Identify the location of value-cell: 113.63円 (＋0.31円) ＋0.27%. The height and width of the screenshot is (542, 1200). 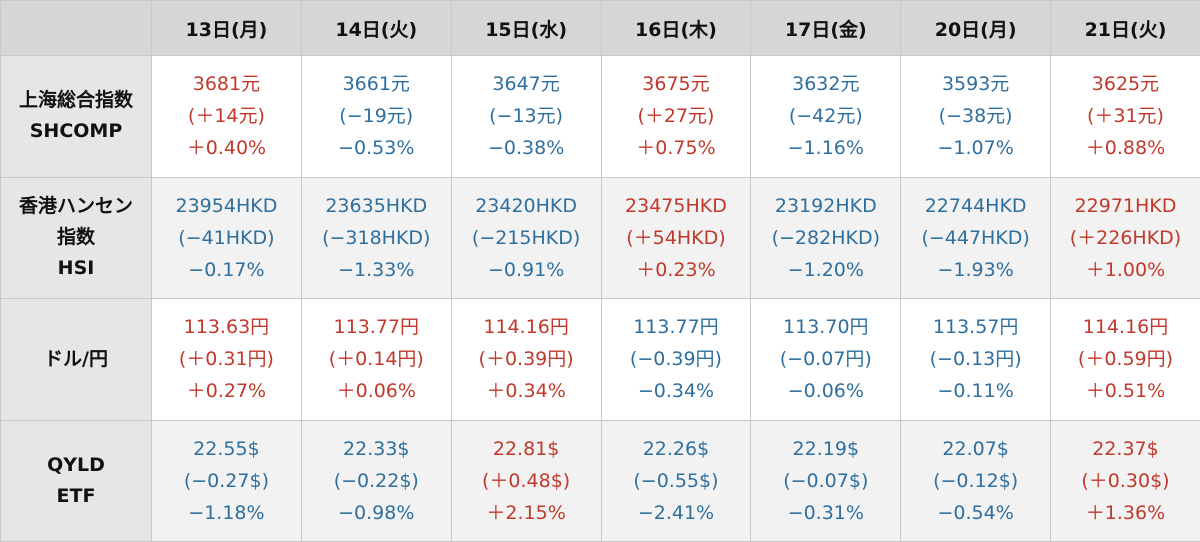
(226, 359).